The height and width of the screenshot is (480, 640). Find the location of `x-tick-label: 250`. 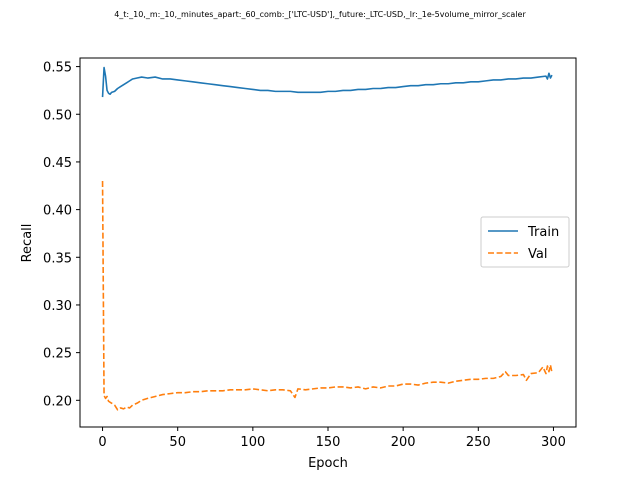

x-tick-label: 250 is located at coordinates (478, 442).